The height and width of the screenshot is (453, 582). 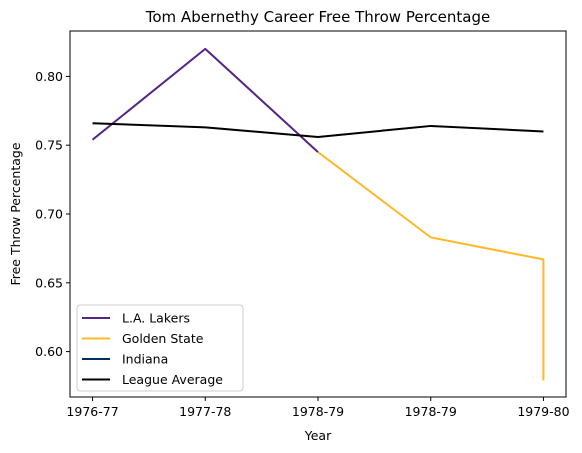 What do you see at coordinates (49, 214) in the screenshot?
I see `y-tick-label-2: 0.70` at bounding box center [49, 214].